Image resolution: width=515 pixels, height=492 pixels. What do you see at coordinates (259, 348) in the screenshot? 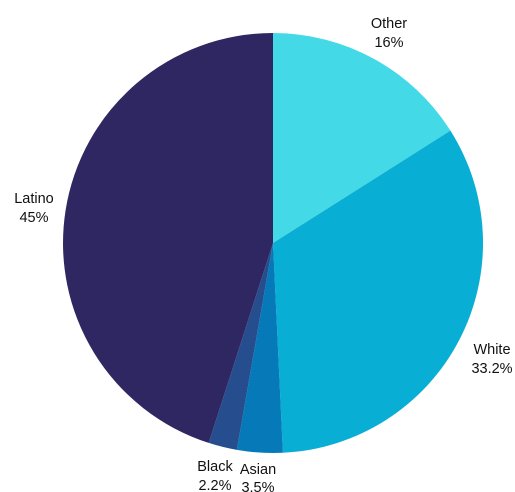
I see `pie-slice-asian` at bounding box center [259, 348].